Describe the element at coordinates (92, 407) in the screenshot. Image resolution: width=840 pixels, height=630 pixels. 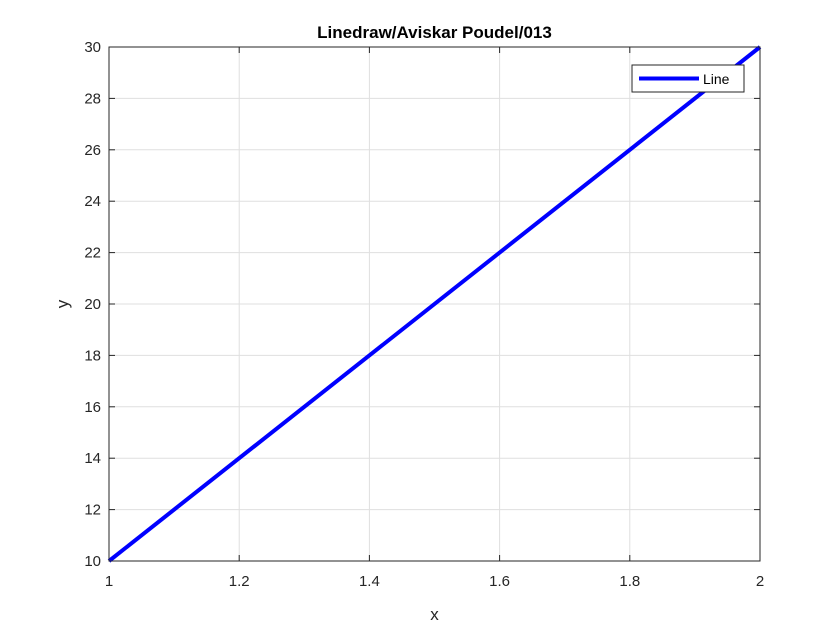
I see `y-tick-label: 16` at that location.